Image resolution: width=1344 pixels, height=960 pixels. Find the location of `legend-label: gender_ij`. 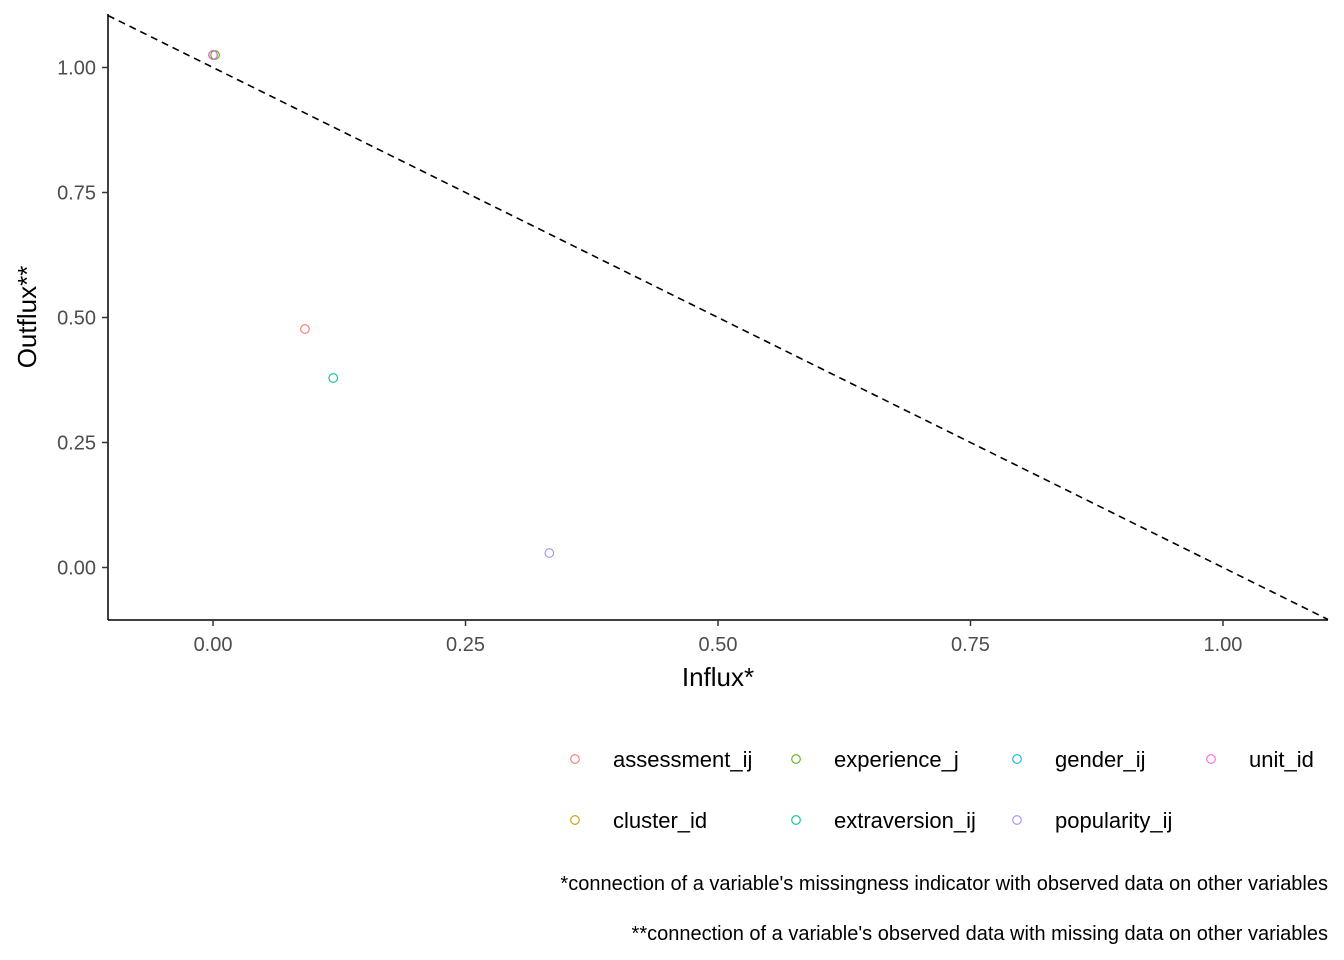

legend-label: gender_ij is located at coordinates (1100, 759).